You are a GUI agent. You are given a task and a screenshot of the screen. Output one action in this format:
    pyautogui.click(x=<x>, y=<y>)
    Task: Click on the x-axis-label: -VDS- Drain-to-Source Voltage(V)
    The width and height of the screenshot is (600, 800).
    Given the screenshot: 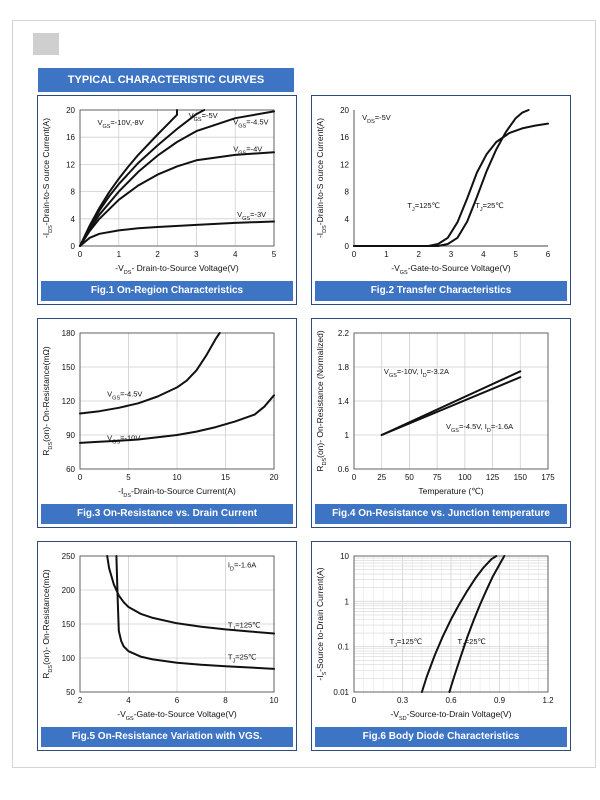 What is the action you would take?
    pyautogui.click(x=177, y=269)
    